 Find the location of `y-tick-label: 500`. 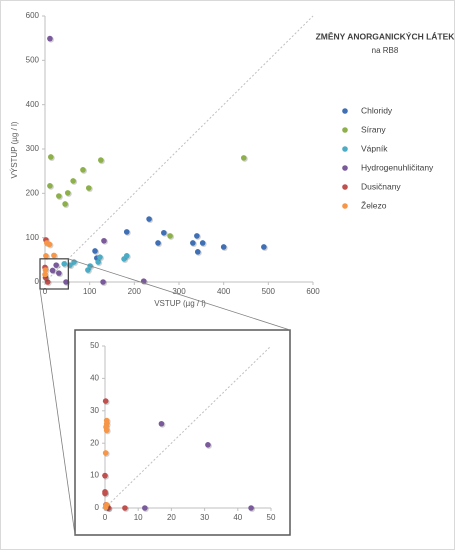

y-tick-label: 500 is located at coordinates (33, 59).